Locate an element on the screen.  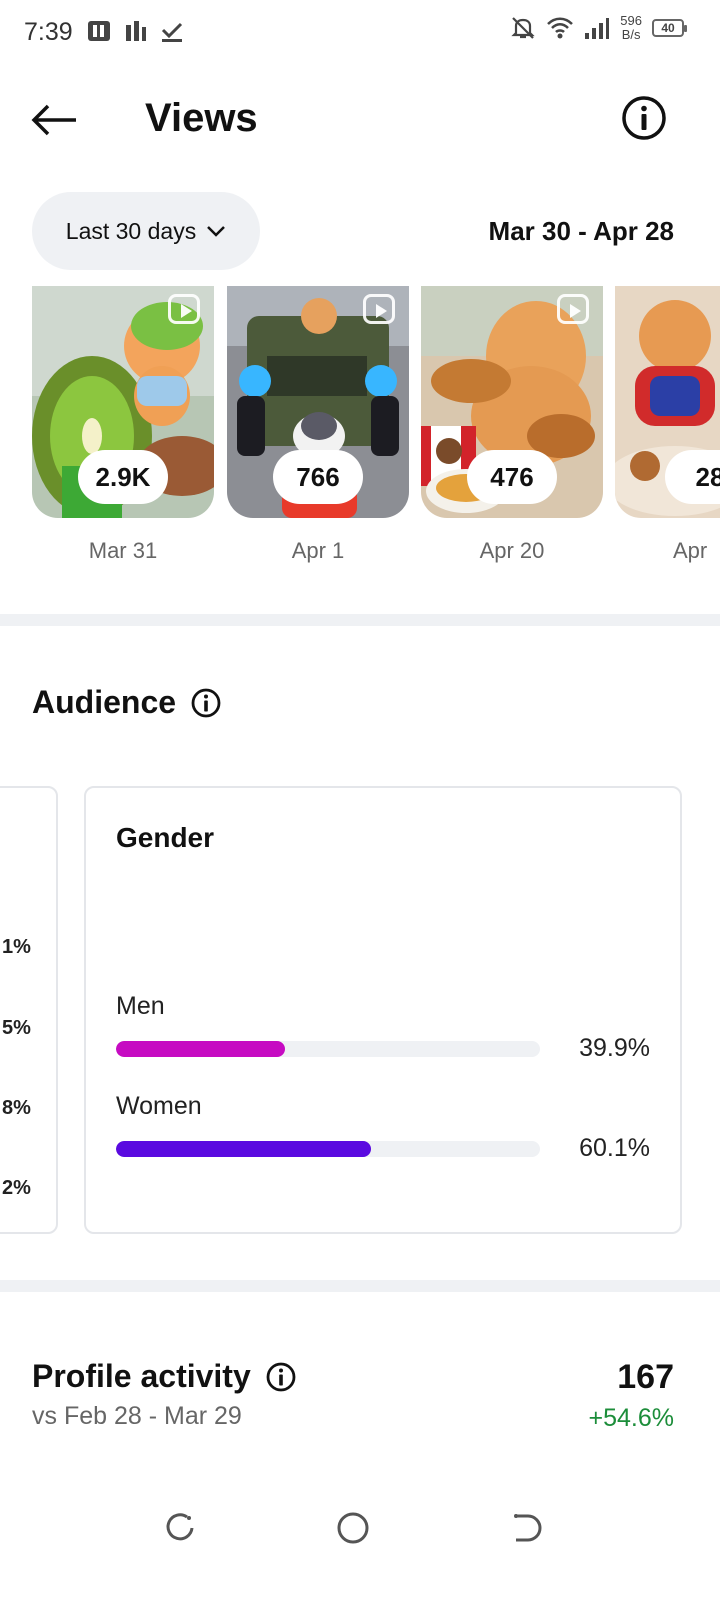
status-right-icons: 596 B/s 40 is located at coordinates (598, 28).